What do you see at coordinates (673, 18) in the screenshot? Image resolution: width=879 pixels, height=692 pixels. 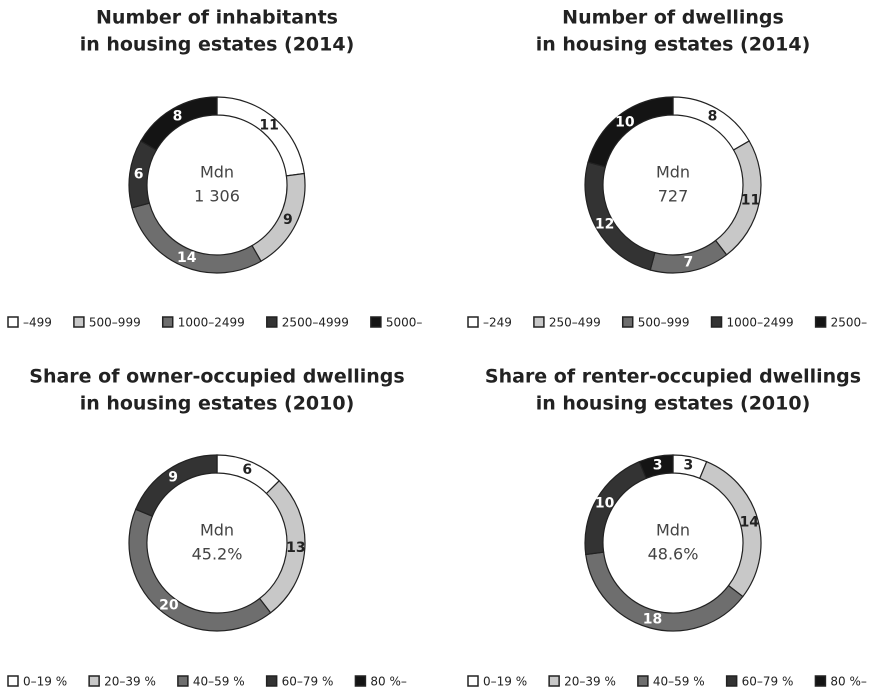 I see `chart-title: Number of dwellings` at bounding box center [673, 18].